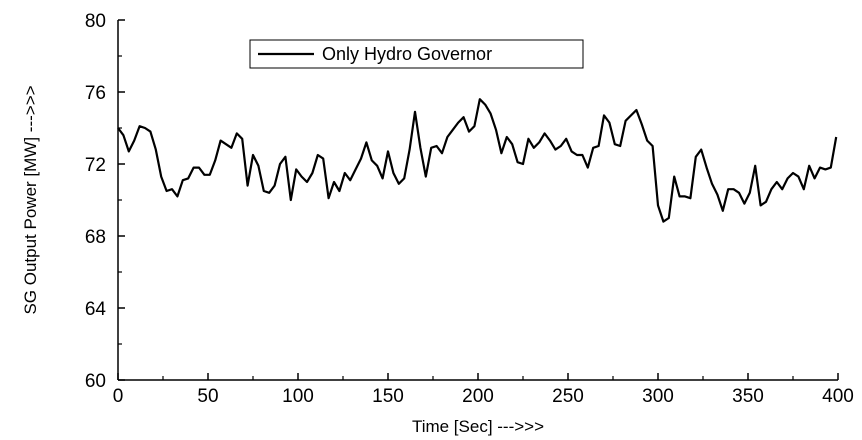 The width and height of the screenshot is (862, 440). I want to click on x-tick-label: 250, so click(568, 396).